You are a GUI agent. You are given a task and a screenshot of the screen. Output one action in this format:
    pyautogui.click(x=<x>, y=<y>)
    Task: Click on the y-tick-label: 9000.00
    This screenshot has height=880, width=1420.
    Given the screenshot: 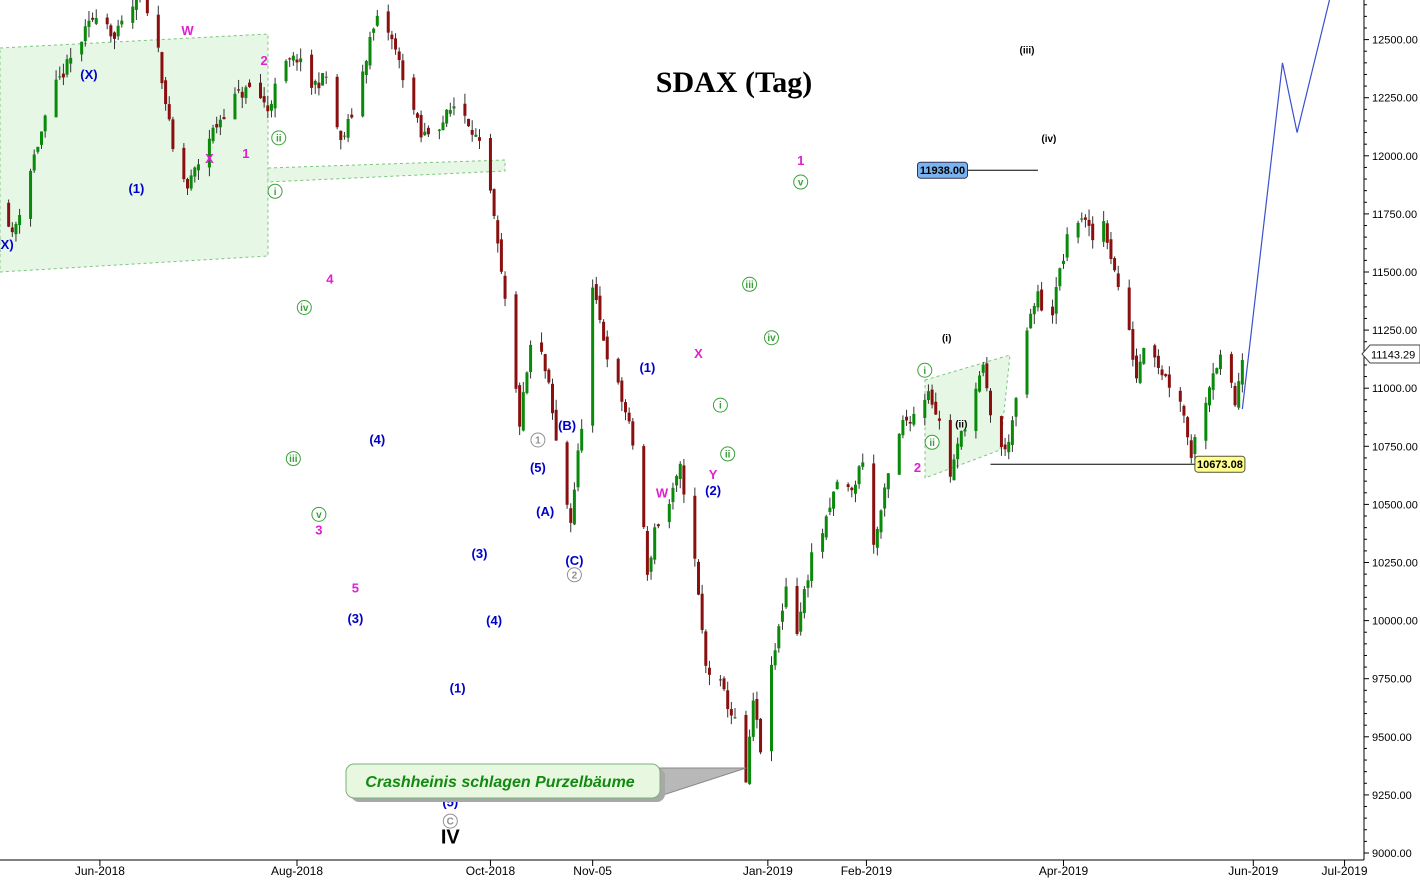 What is the action you would take?
    pyautogui.click(x=1392, y=854)
    